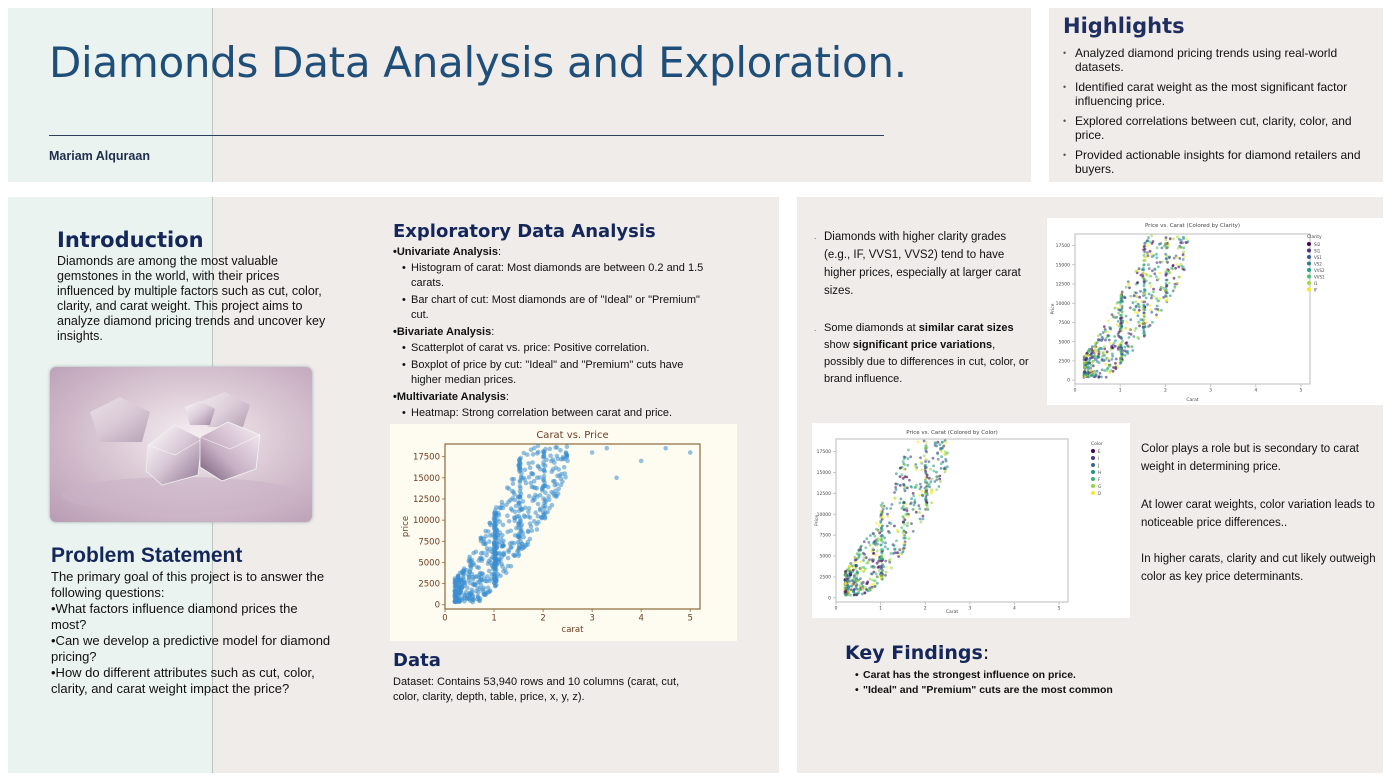 This screenshot has height=782, width=1392. What do you see at coordinates (426, 479) in the screenshot?
I see `y-tick-label: 15000` at bounding box center [426, 479].